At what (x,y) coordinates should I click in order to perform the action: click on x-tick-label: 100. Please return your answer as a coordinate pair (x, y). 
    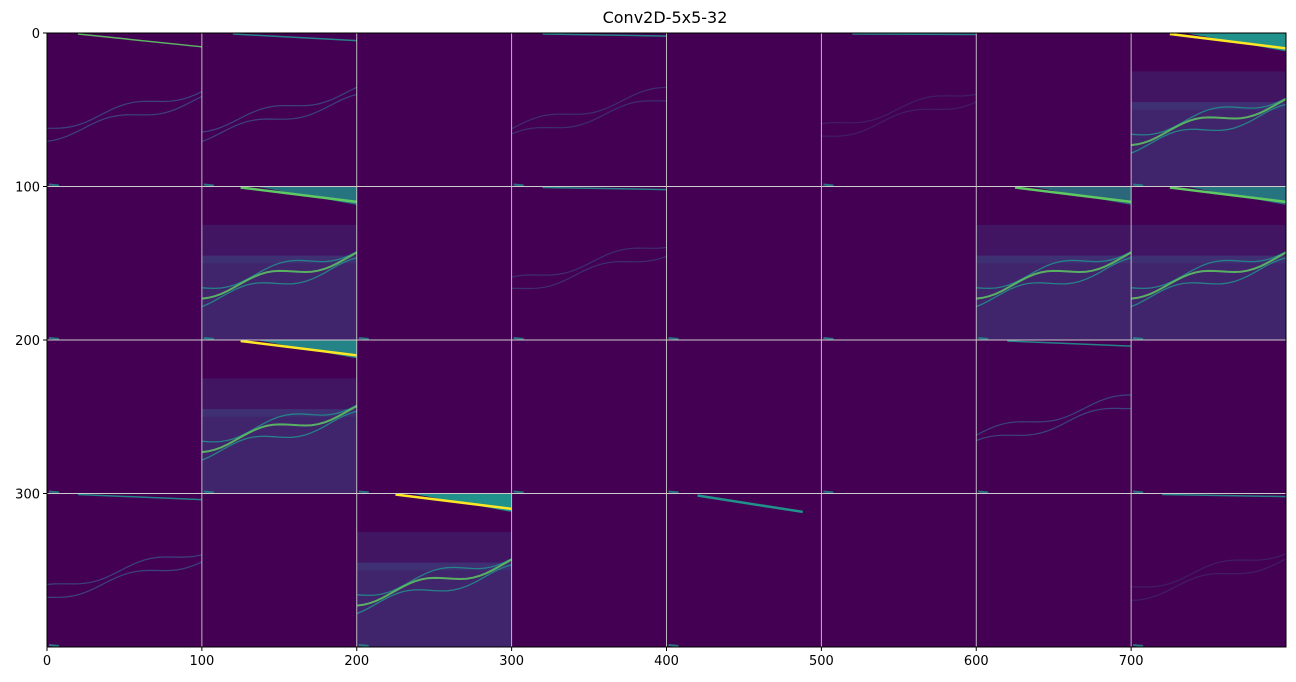
    Looking at the image, I should click on (201, 661).